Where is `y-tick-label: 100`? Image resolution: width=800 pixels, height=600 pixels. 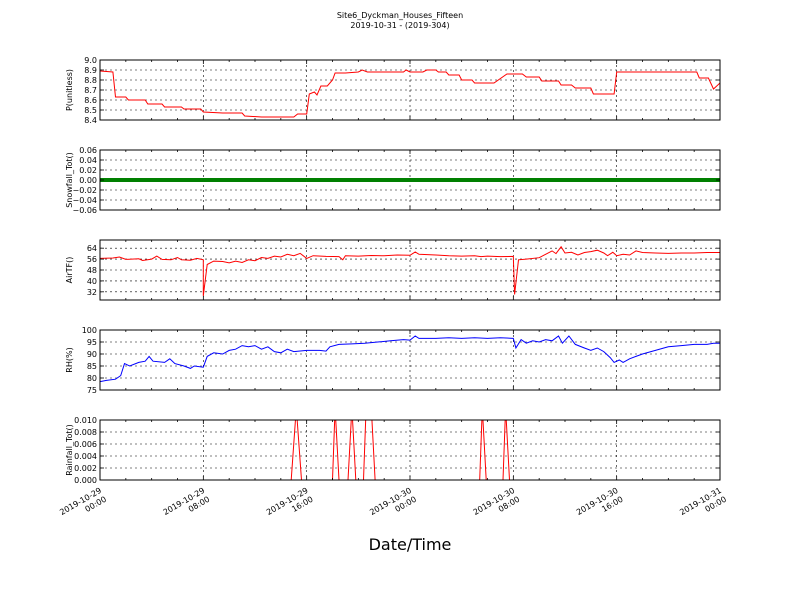
y-tick-label: 100 is located at coordinates (89, 330).